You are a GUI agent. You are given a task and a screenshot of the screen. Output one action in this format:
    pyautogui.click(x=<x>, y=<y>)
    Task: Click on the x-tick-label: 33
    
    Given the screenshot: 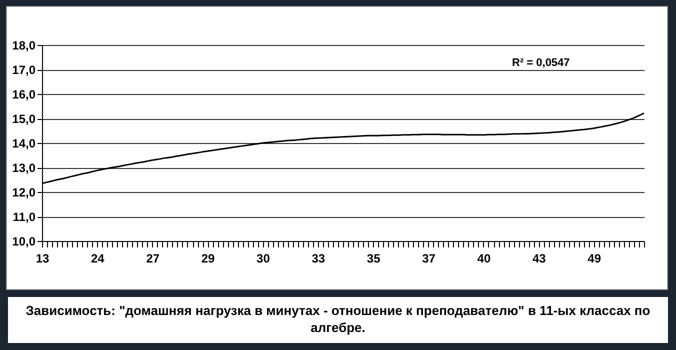 What is the action you would take?
    pyautogui.click(x=319, y=259)
    